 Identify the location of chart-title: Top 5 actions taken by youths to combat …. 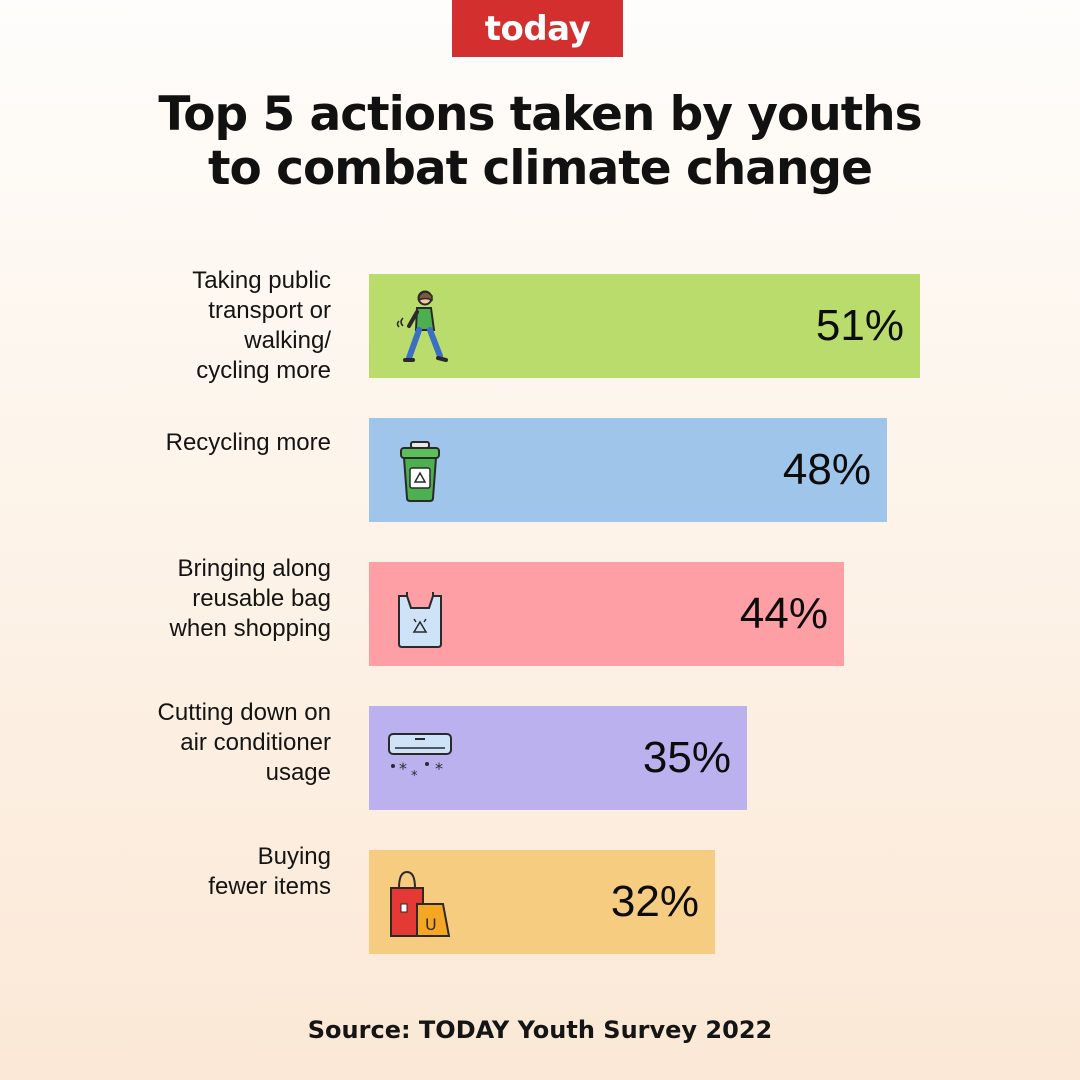
(540, 142).